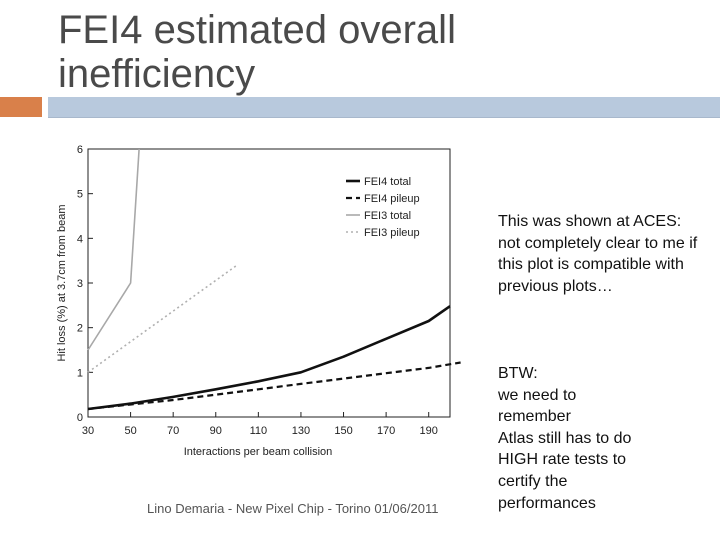 The image size is (720, 540). I want to click on y-tick-label: 4, so click(80, 239).